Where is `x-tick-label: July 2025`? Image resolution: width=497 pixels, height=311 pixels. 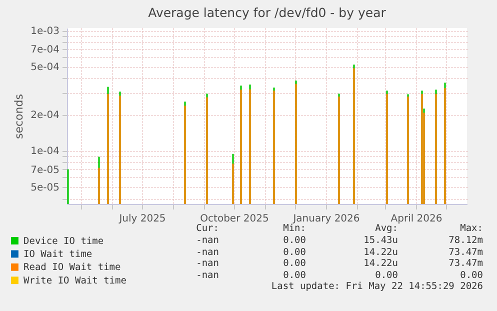
x-tick-label: July 2025 is located at coordinates (142, 219).